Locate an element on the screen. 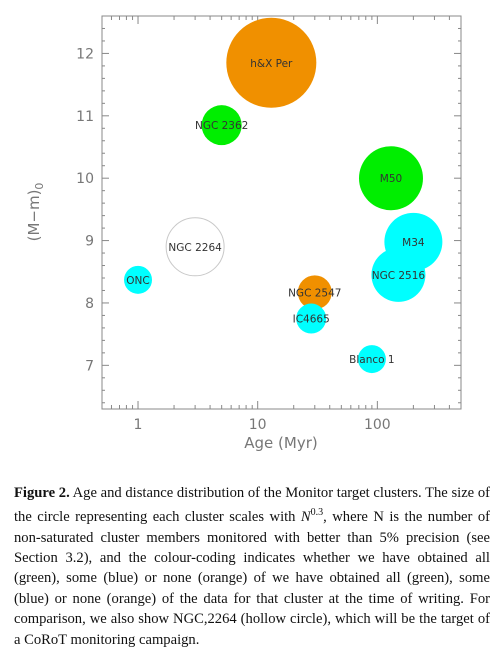 Image resolution: width=499 pixels, height=650 pixels. x-tick-label: 1 is located at coordinates (138, 425).